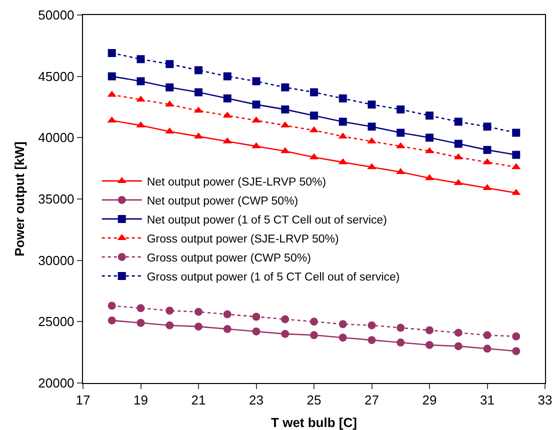 The image size is (553, 430). What do you see at coordinates (429, 400) in the screenshot?
I see `x-tick-label: 29` at bounding box center [429, 400].